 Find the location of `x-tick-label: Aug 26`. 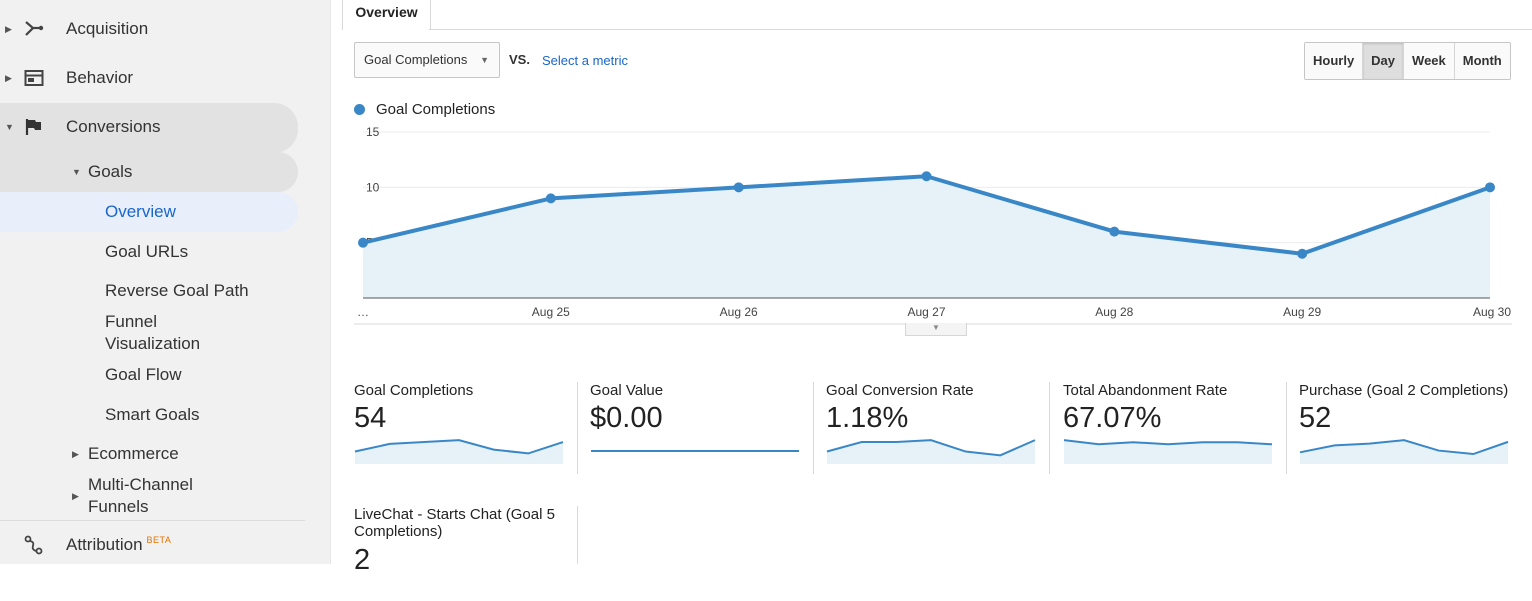

x-tick-label: Aug 26 is located at coordinates (739, 312).